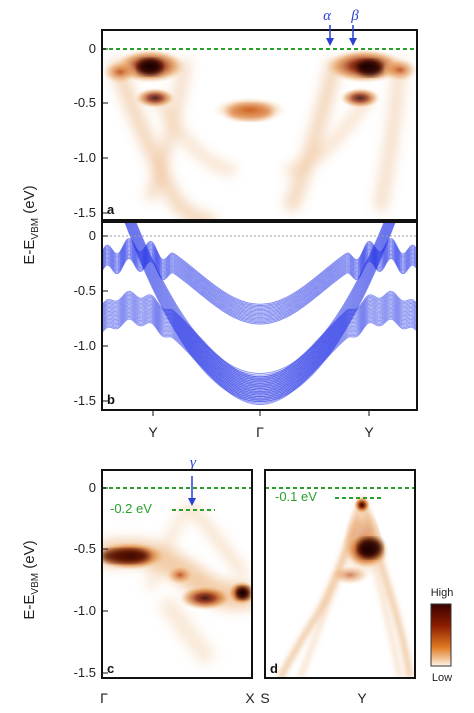  Describe the element at coordinates (442, 593) in the screenshot. I see `colorbar-high-label: High` at that location.